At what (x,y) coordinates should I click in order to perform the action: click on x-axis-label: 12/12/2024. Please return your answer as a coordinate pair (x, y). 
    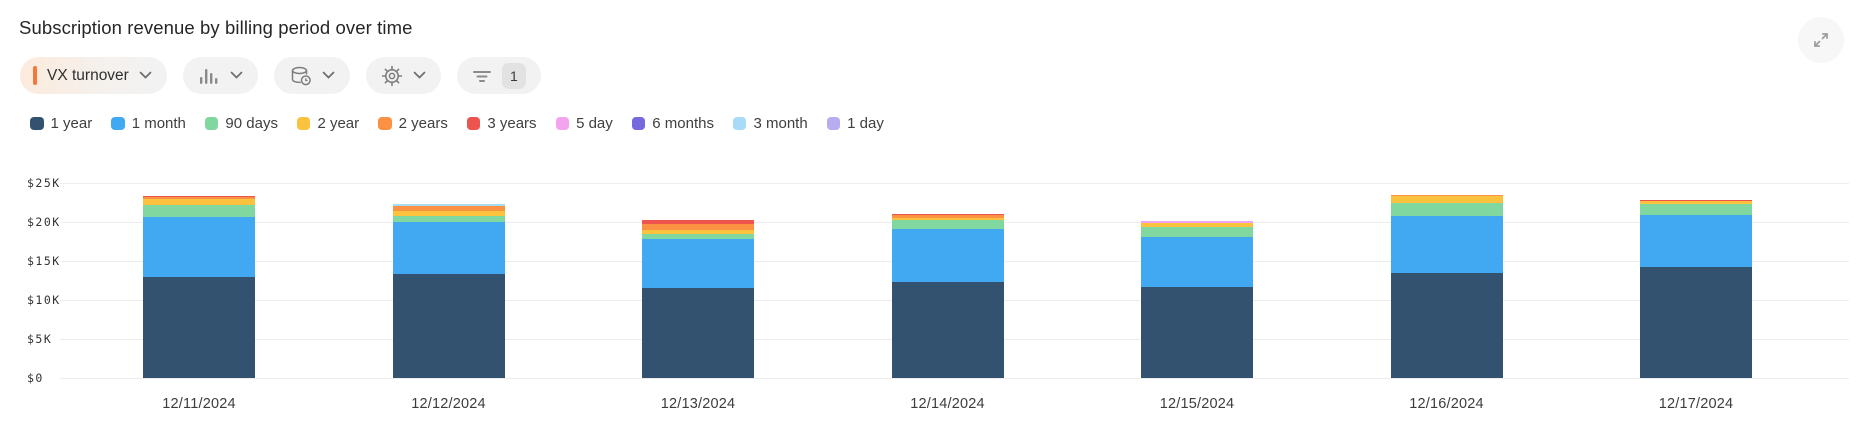
    Looking at the image, I should click on (448, 404).